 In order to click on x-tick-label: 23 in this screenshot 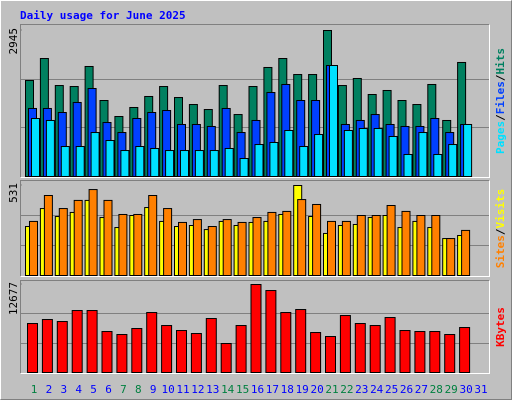, I will do `click(361, 389)`.